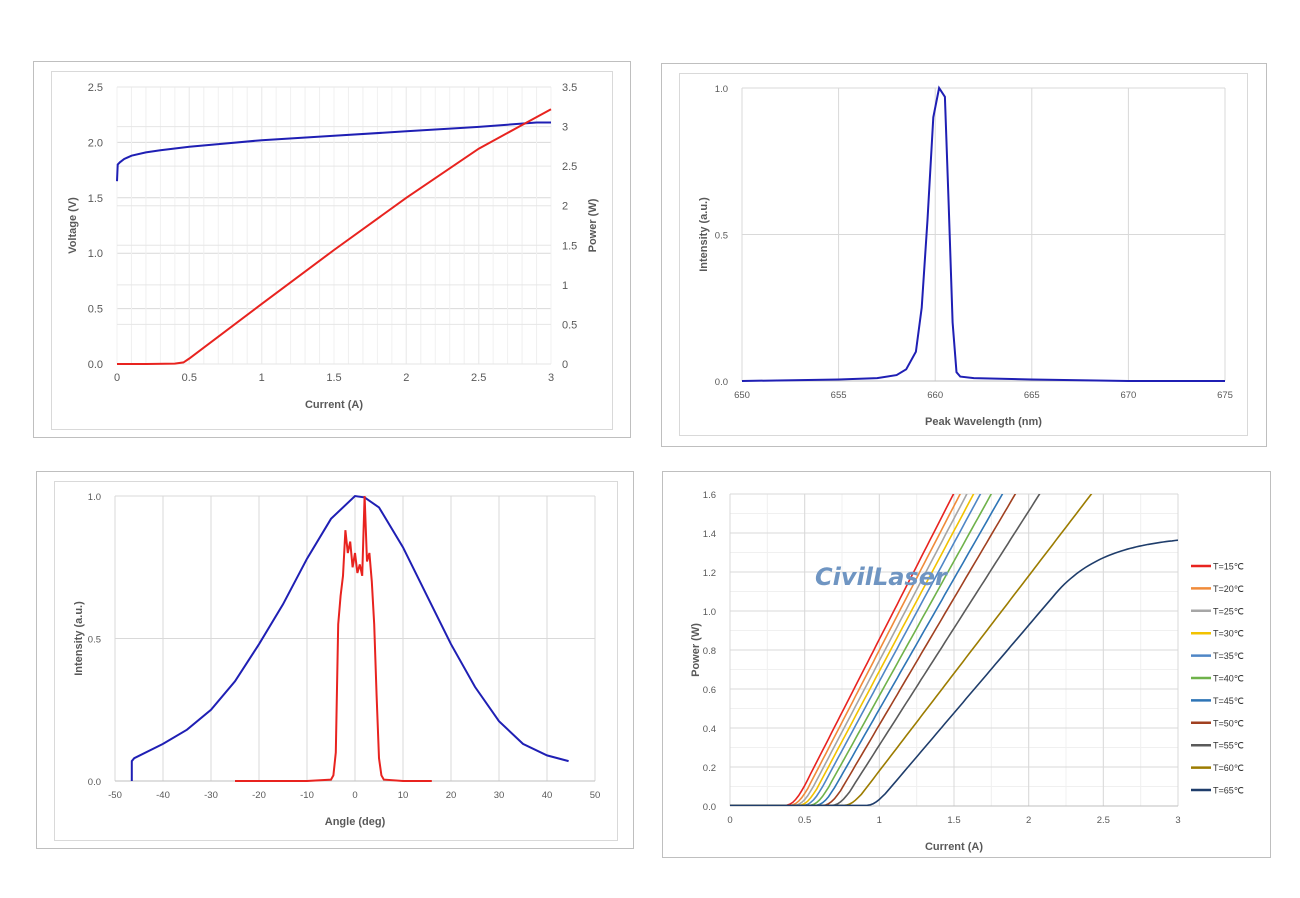  Describe the element at coordinates (307, 795) in the screenshot. I see `x-tick-label: -10` at that location.